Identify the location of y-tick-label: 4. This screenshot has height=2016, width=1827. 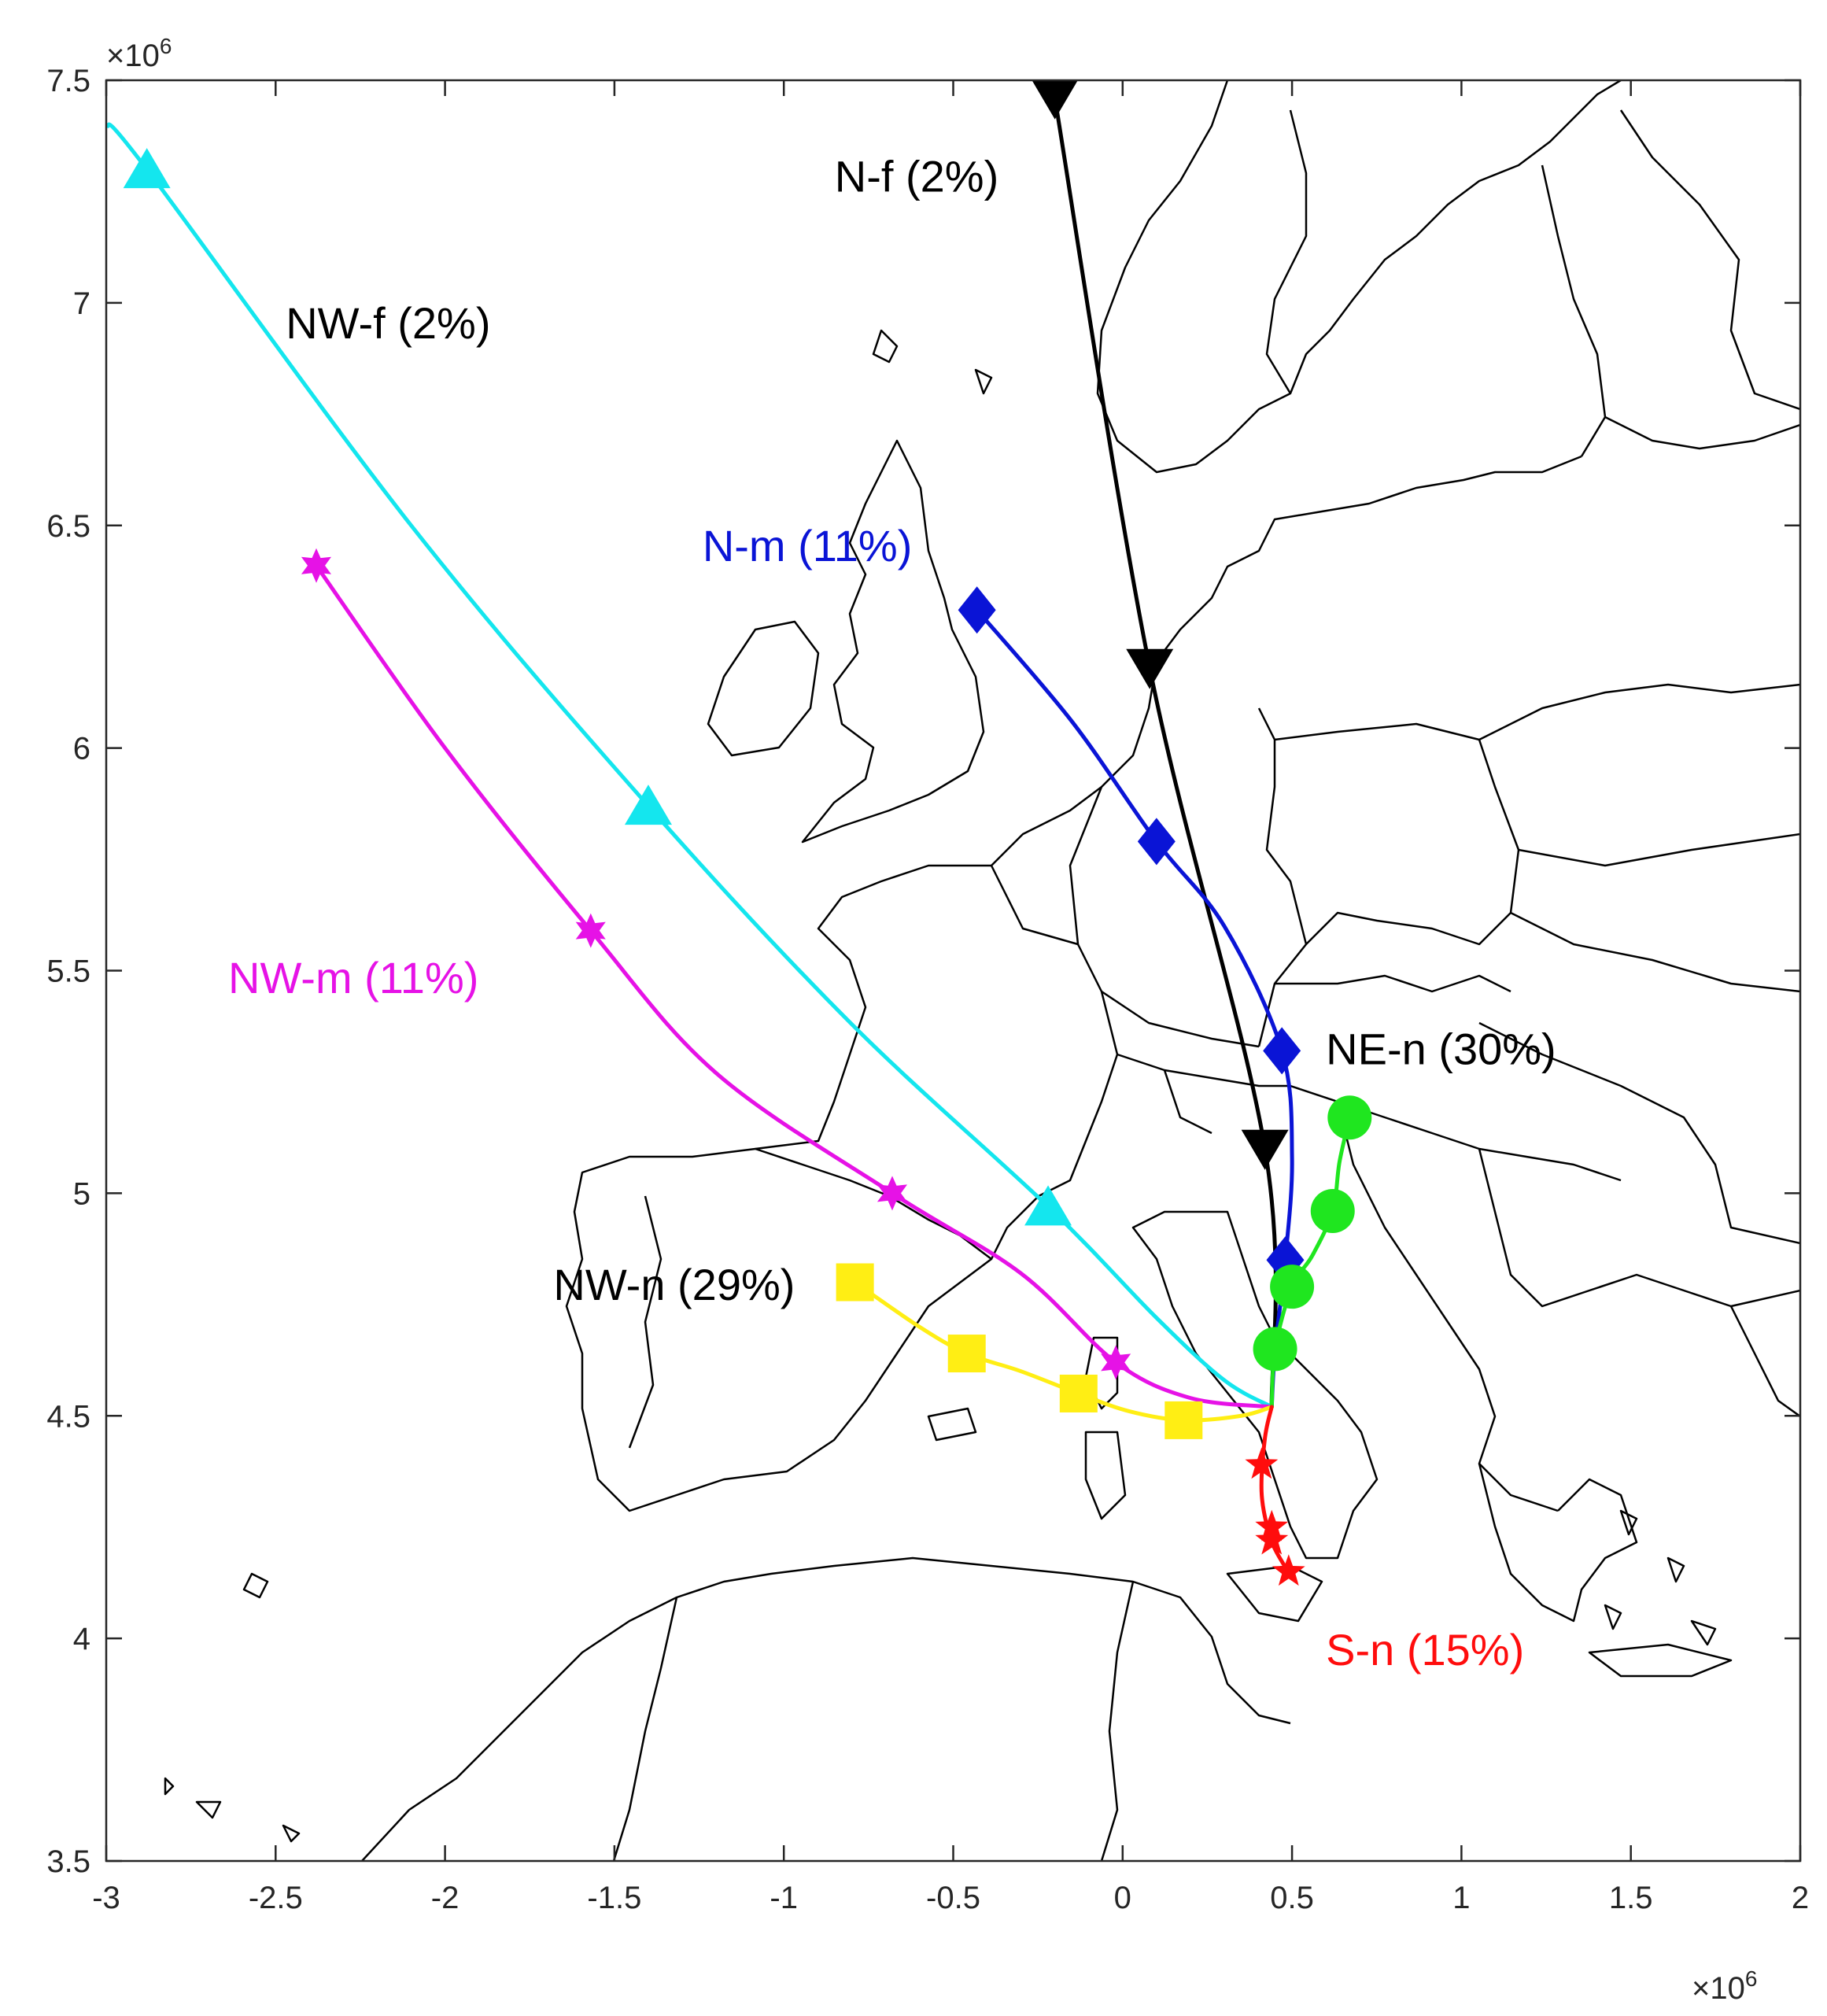
(81, 1639).